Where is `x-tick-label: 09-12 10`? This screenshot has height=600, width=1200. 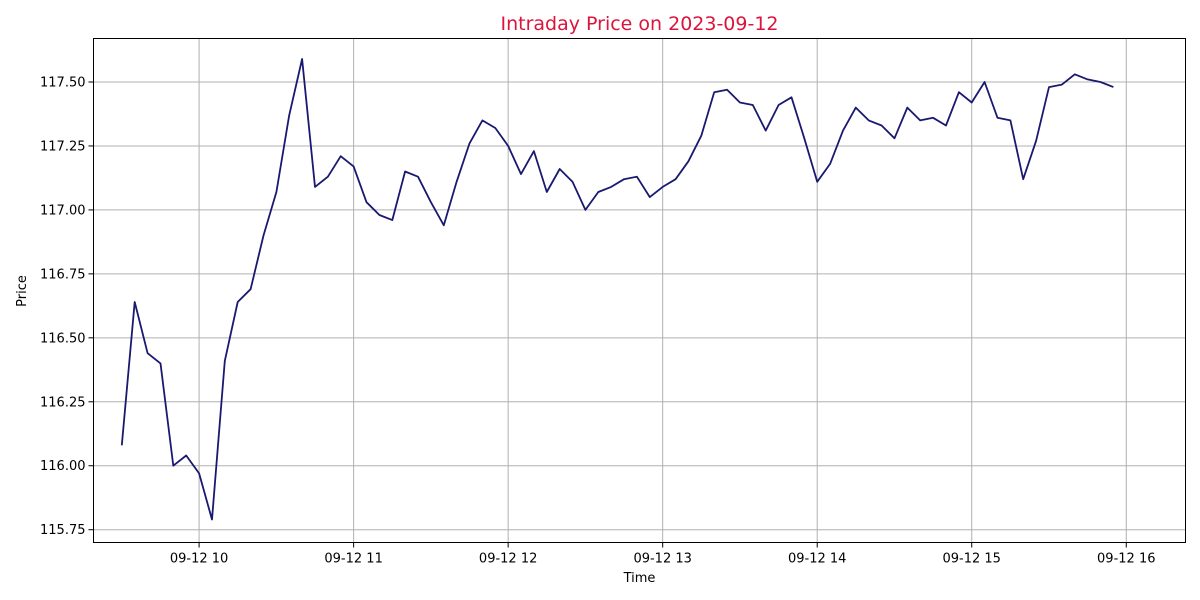 x-tick-label: 09-12 10 is located at coordinates (199, 559).